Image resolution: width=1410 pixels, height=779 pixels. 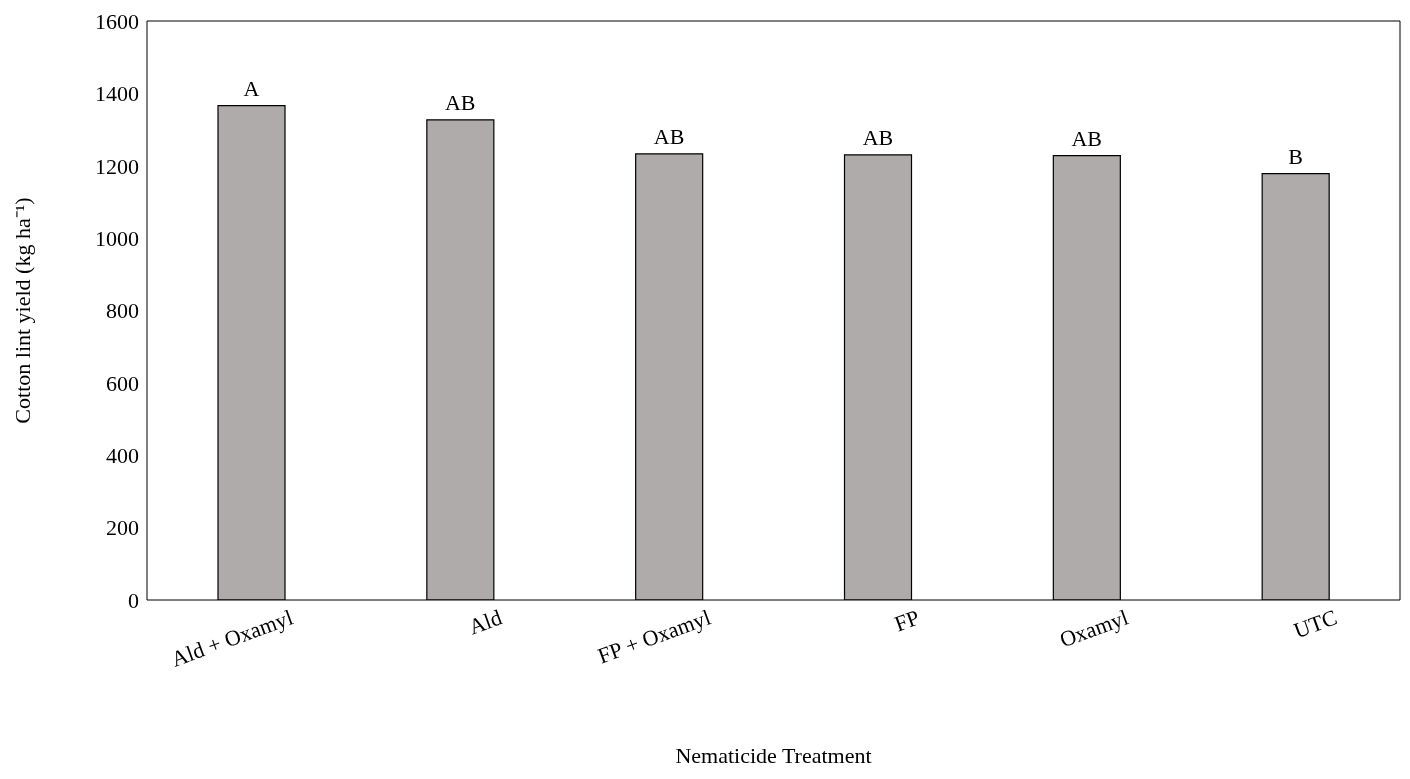 I want to click on x-tick-label: Ald + Oxamyl, so click(x=232, y=638).